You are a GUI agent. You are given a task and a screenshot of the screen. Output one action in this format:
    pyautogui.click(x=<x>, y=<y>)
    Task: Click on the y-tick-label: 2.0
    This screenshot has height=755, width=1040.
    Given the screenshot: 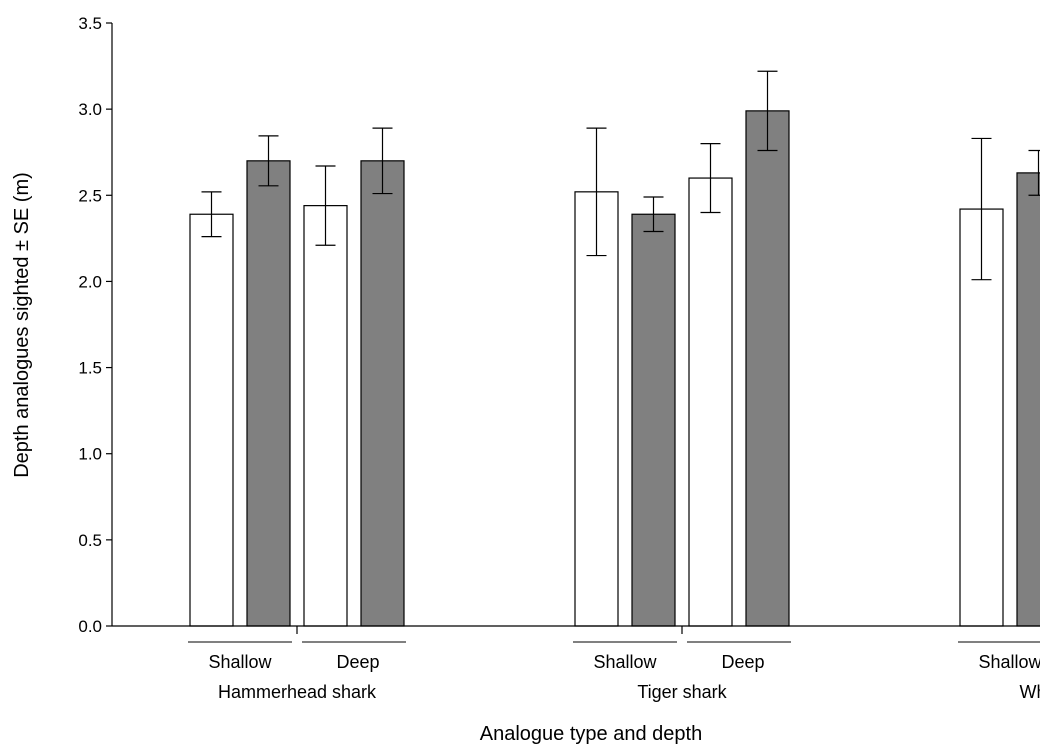 What is the action you would take?
    pyautogui.click(x=90, y=281)
    